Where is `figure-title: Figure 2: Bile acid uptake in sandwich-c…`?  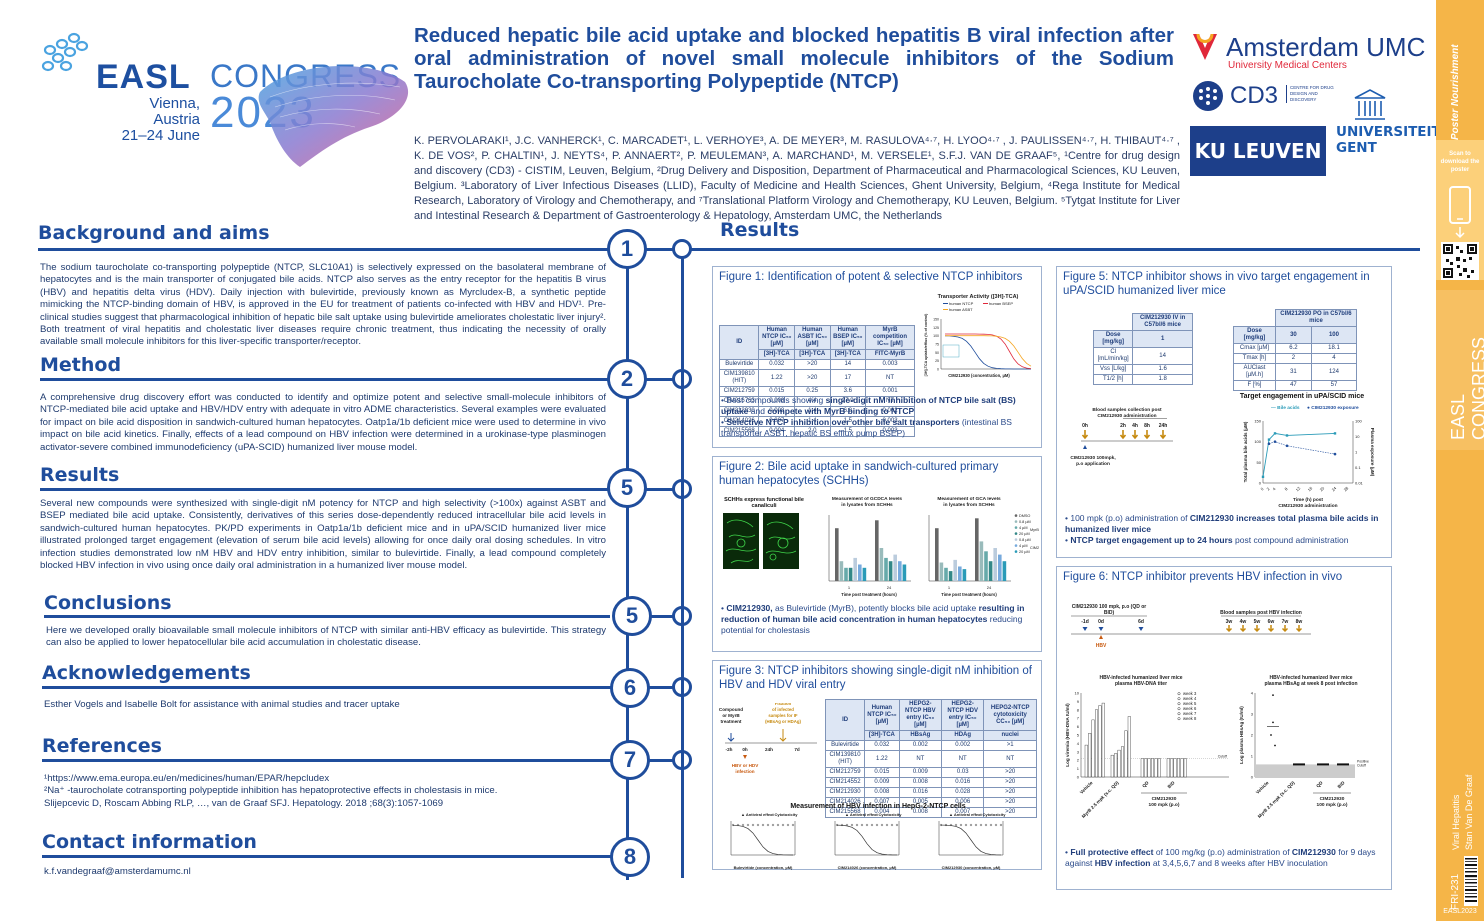 figure-title: Figure 2: Bile acid uptake in sandwich-c… is located at coordinates (859, 474).